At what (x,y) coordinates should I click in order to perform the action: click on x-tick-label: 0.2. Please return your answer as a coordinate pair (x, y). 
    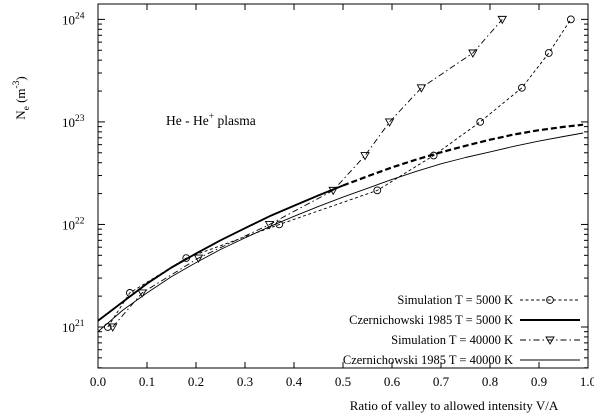
    Looking at the image, I should click on (196, 381).